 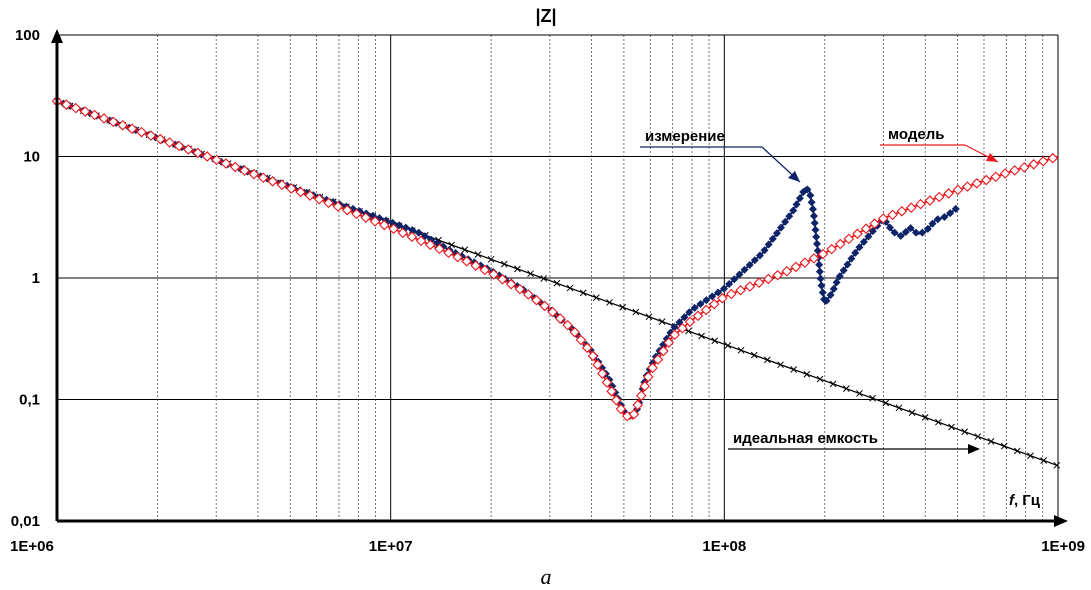 What do you see at coordinates (1063, 546) in the screenshot?
I see `x-tick-label: 1E+09` at bounding box center [1063, 546].